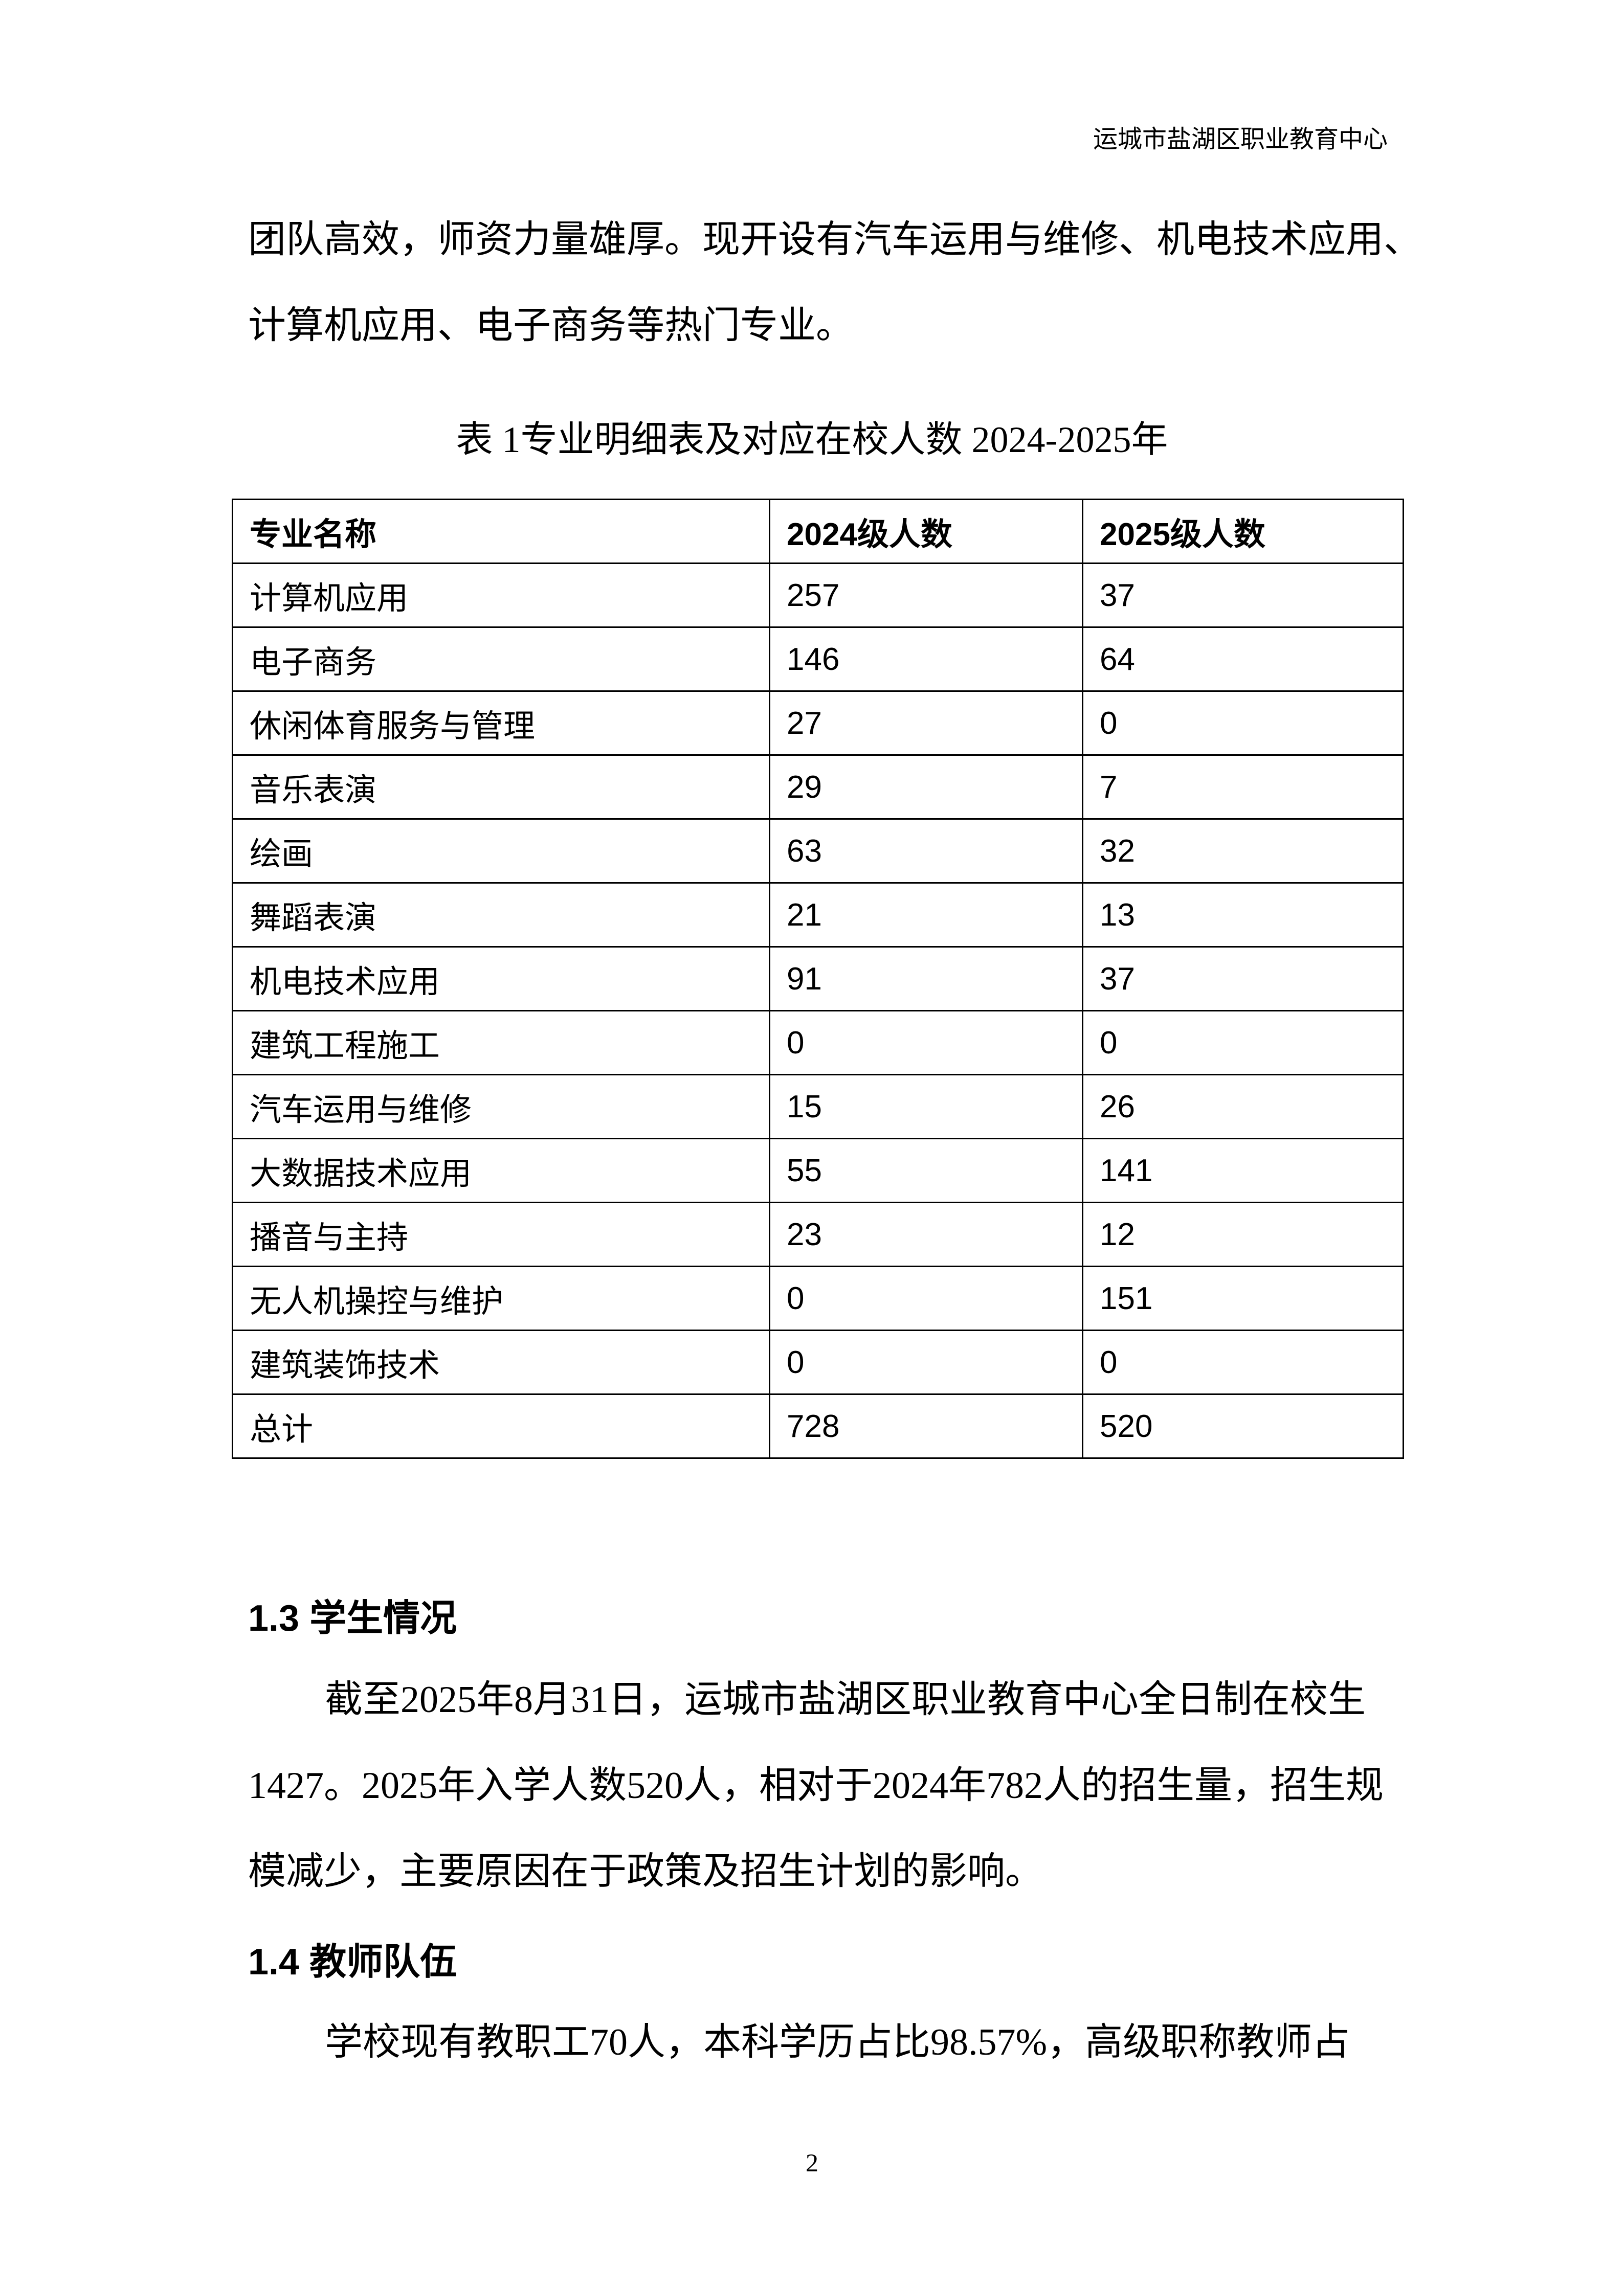 The image size is (1624, 2296). What do you see at coordinates (501, 915) in the screenshot?
I see `major-cell: 舞蹈表演` at bounding box center [501, 915].